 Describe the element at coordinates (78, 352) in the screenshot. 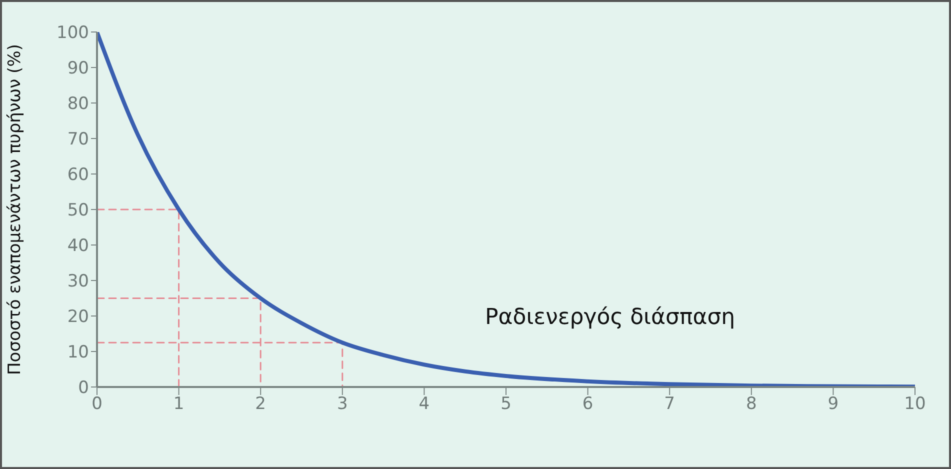

I see `y-tick-label: 10` at that location.